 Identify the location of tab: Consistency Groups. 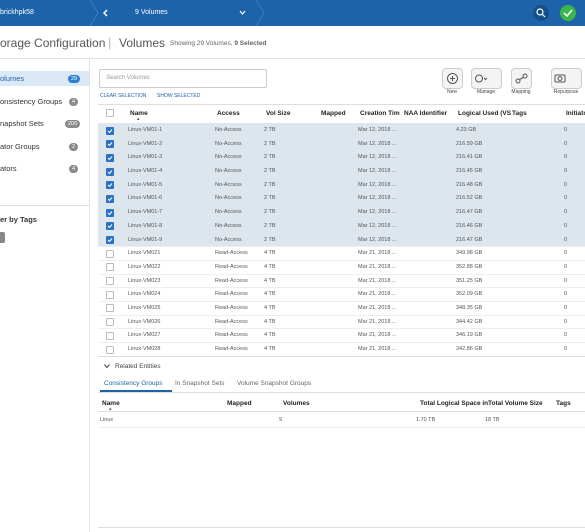
(133, 383).